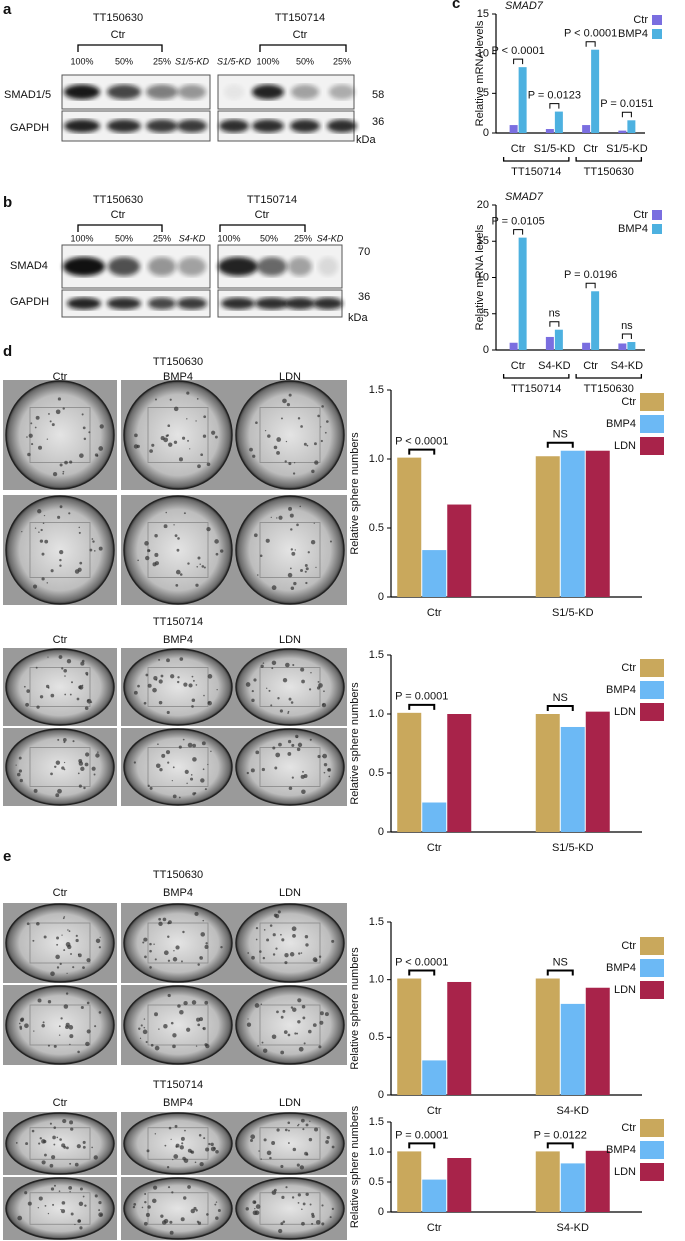  I want to click on group-bracket, so click(536, 159).